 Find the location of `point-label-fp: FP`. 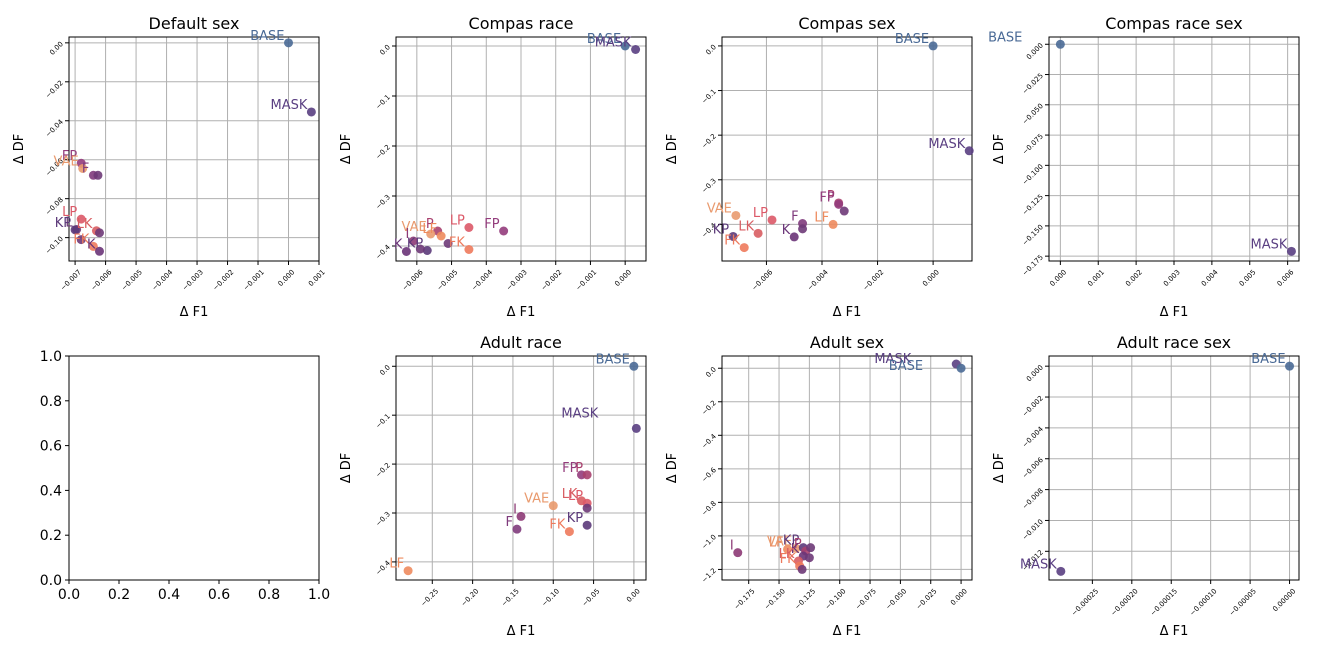

point-label-fp: FP is located at coordinates (491, 224).